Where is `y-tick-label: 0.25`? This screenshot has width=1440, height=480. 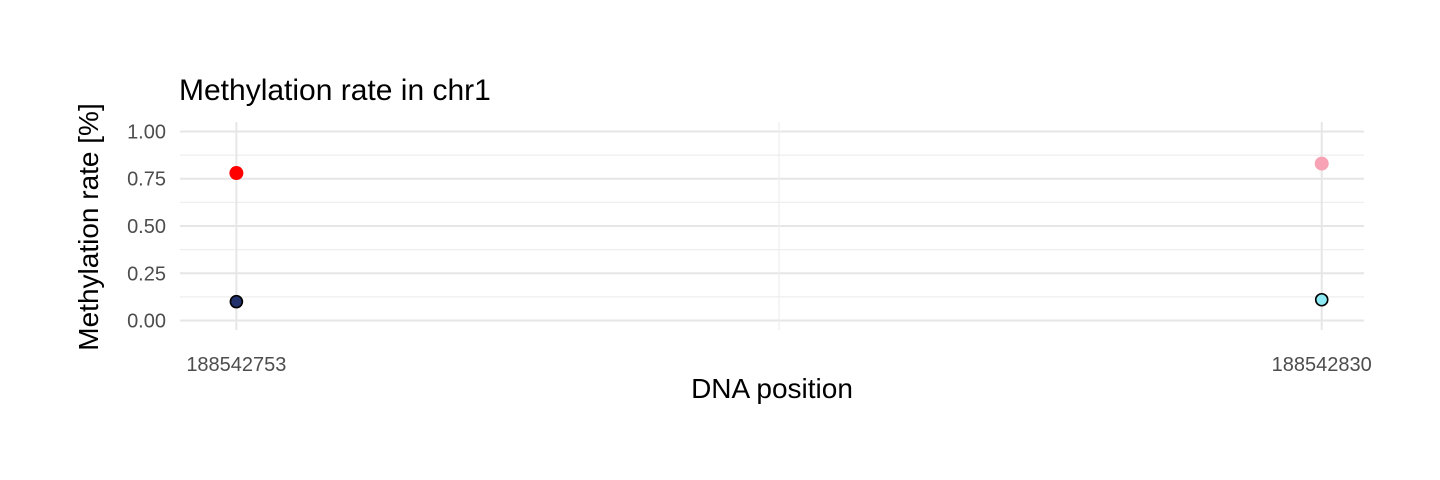 y-tick-label: 0.25 is located at coordinates (146, 274).